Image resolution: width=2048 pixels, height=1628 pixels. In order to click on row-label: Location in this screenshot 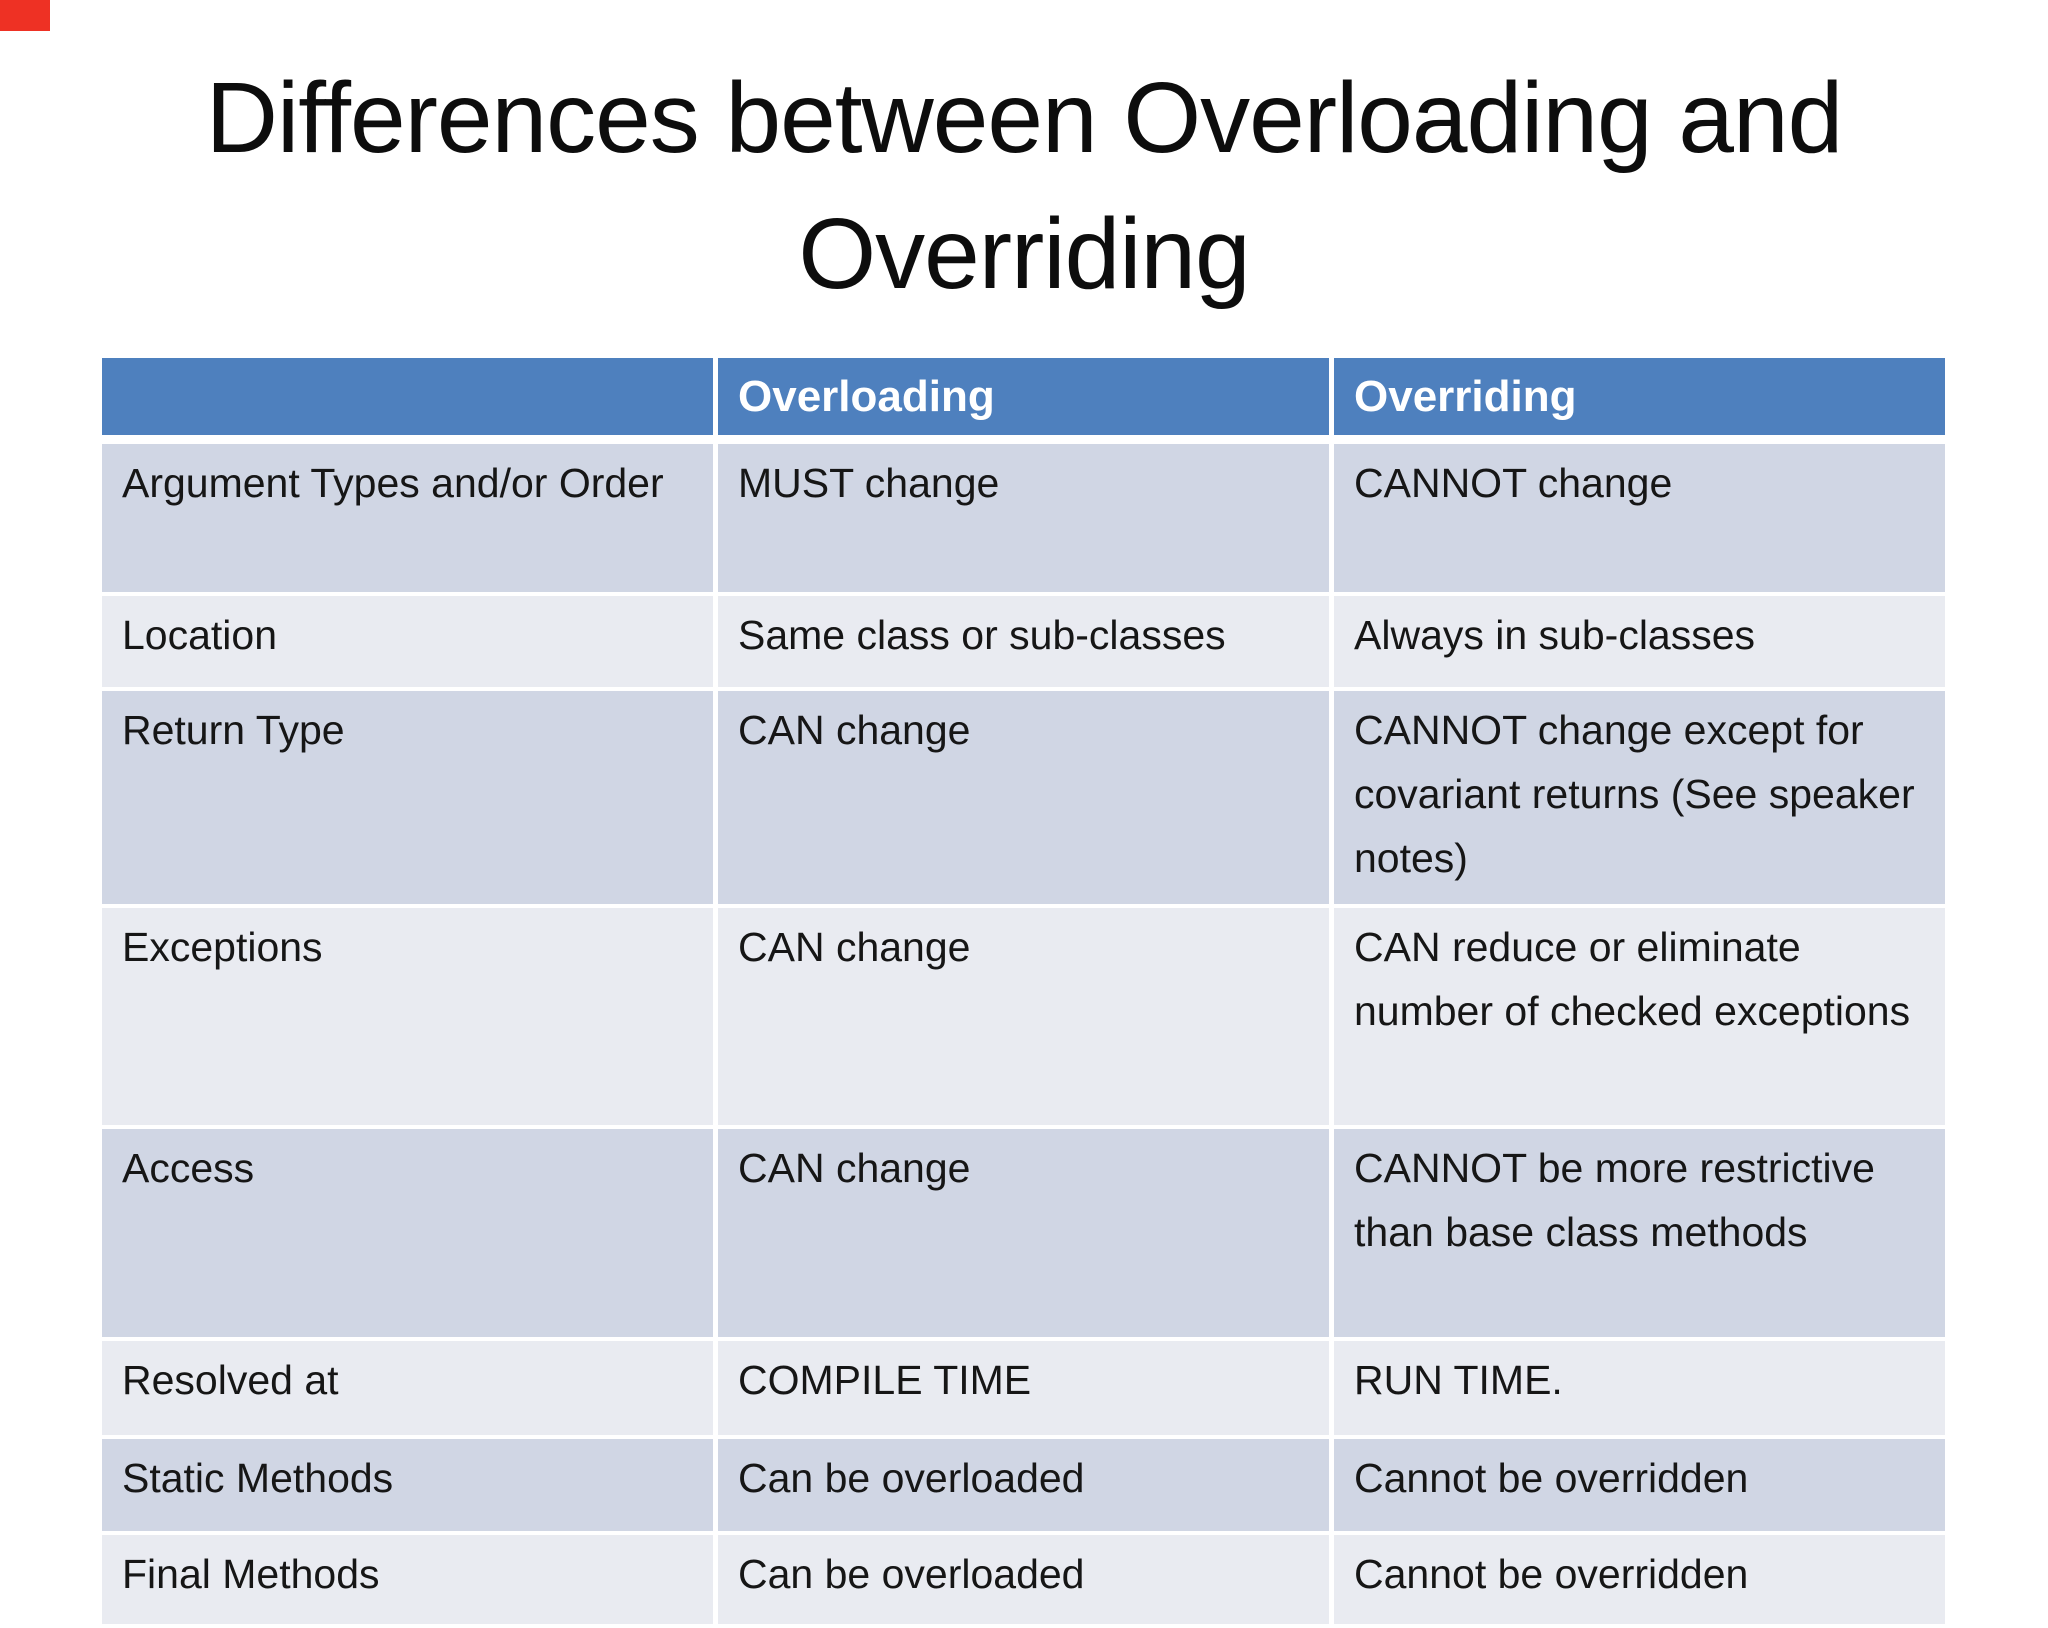, I will do `click(407, 641)`.